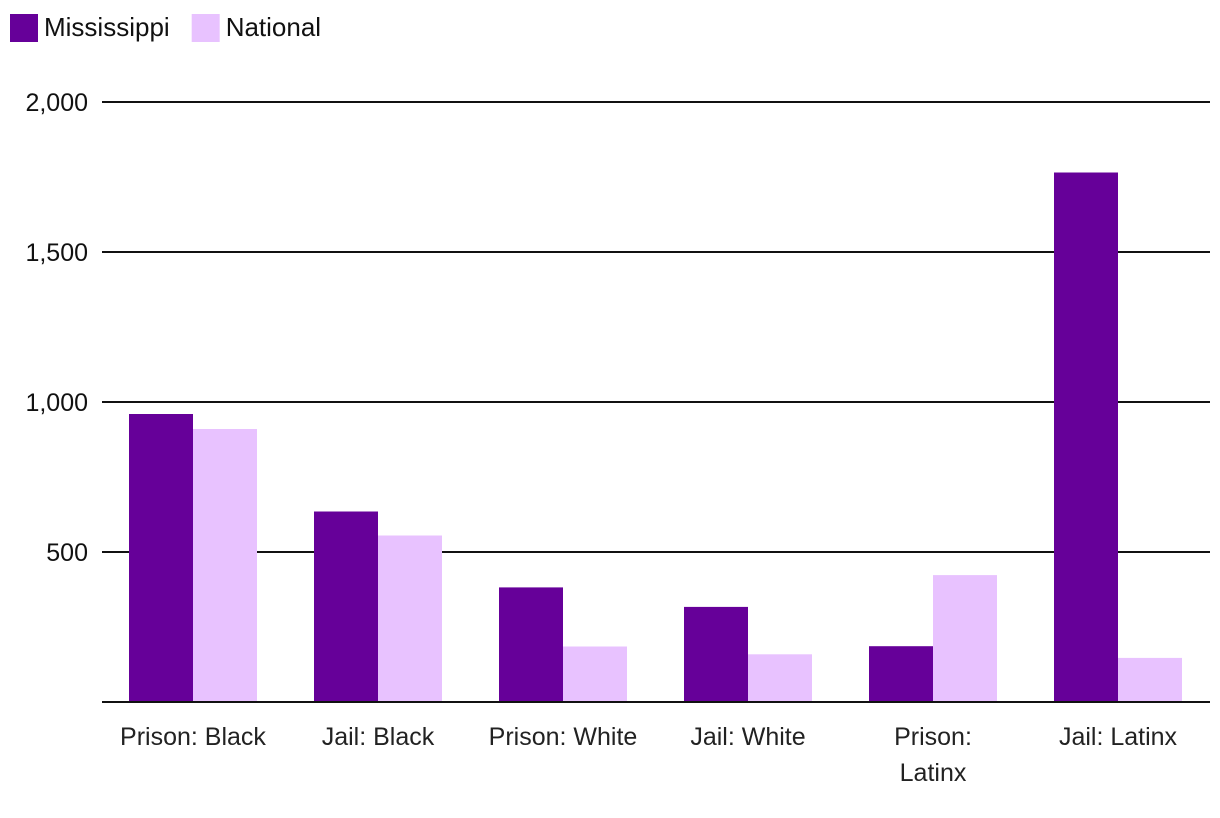  I want to click on x-tick-label-line: Jail: White, so click(747, 737).